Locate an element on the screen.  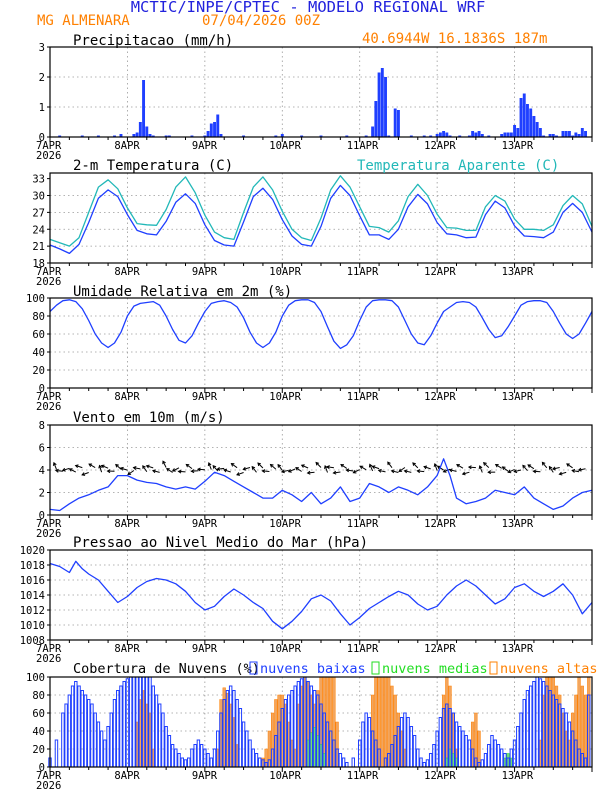
precip-y-tick-label: 0 is located at coordinates (42, 138).